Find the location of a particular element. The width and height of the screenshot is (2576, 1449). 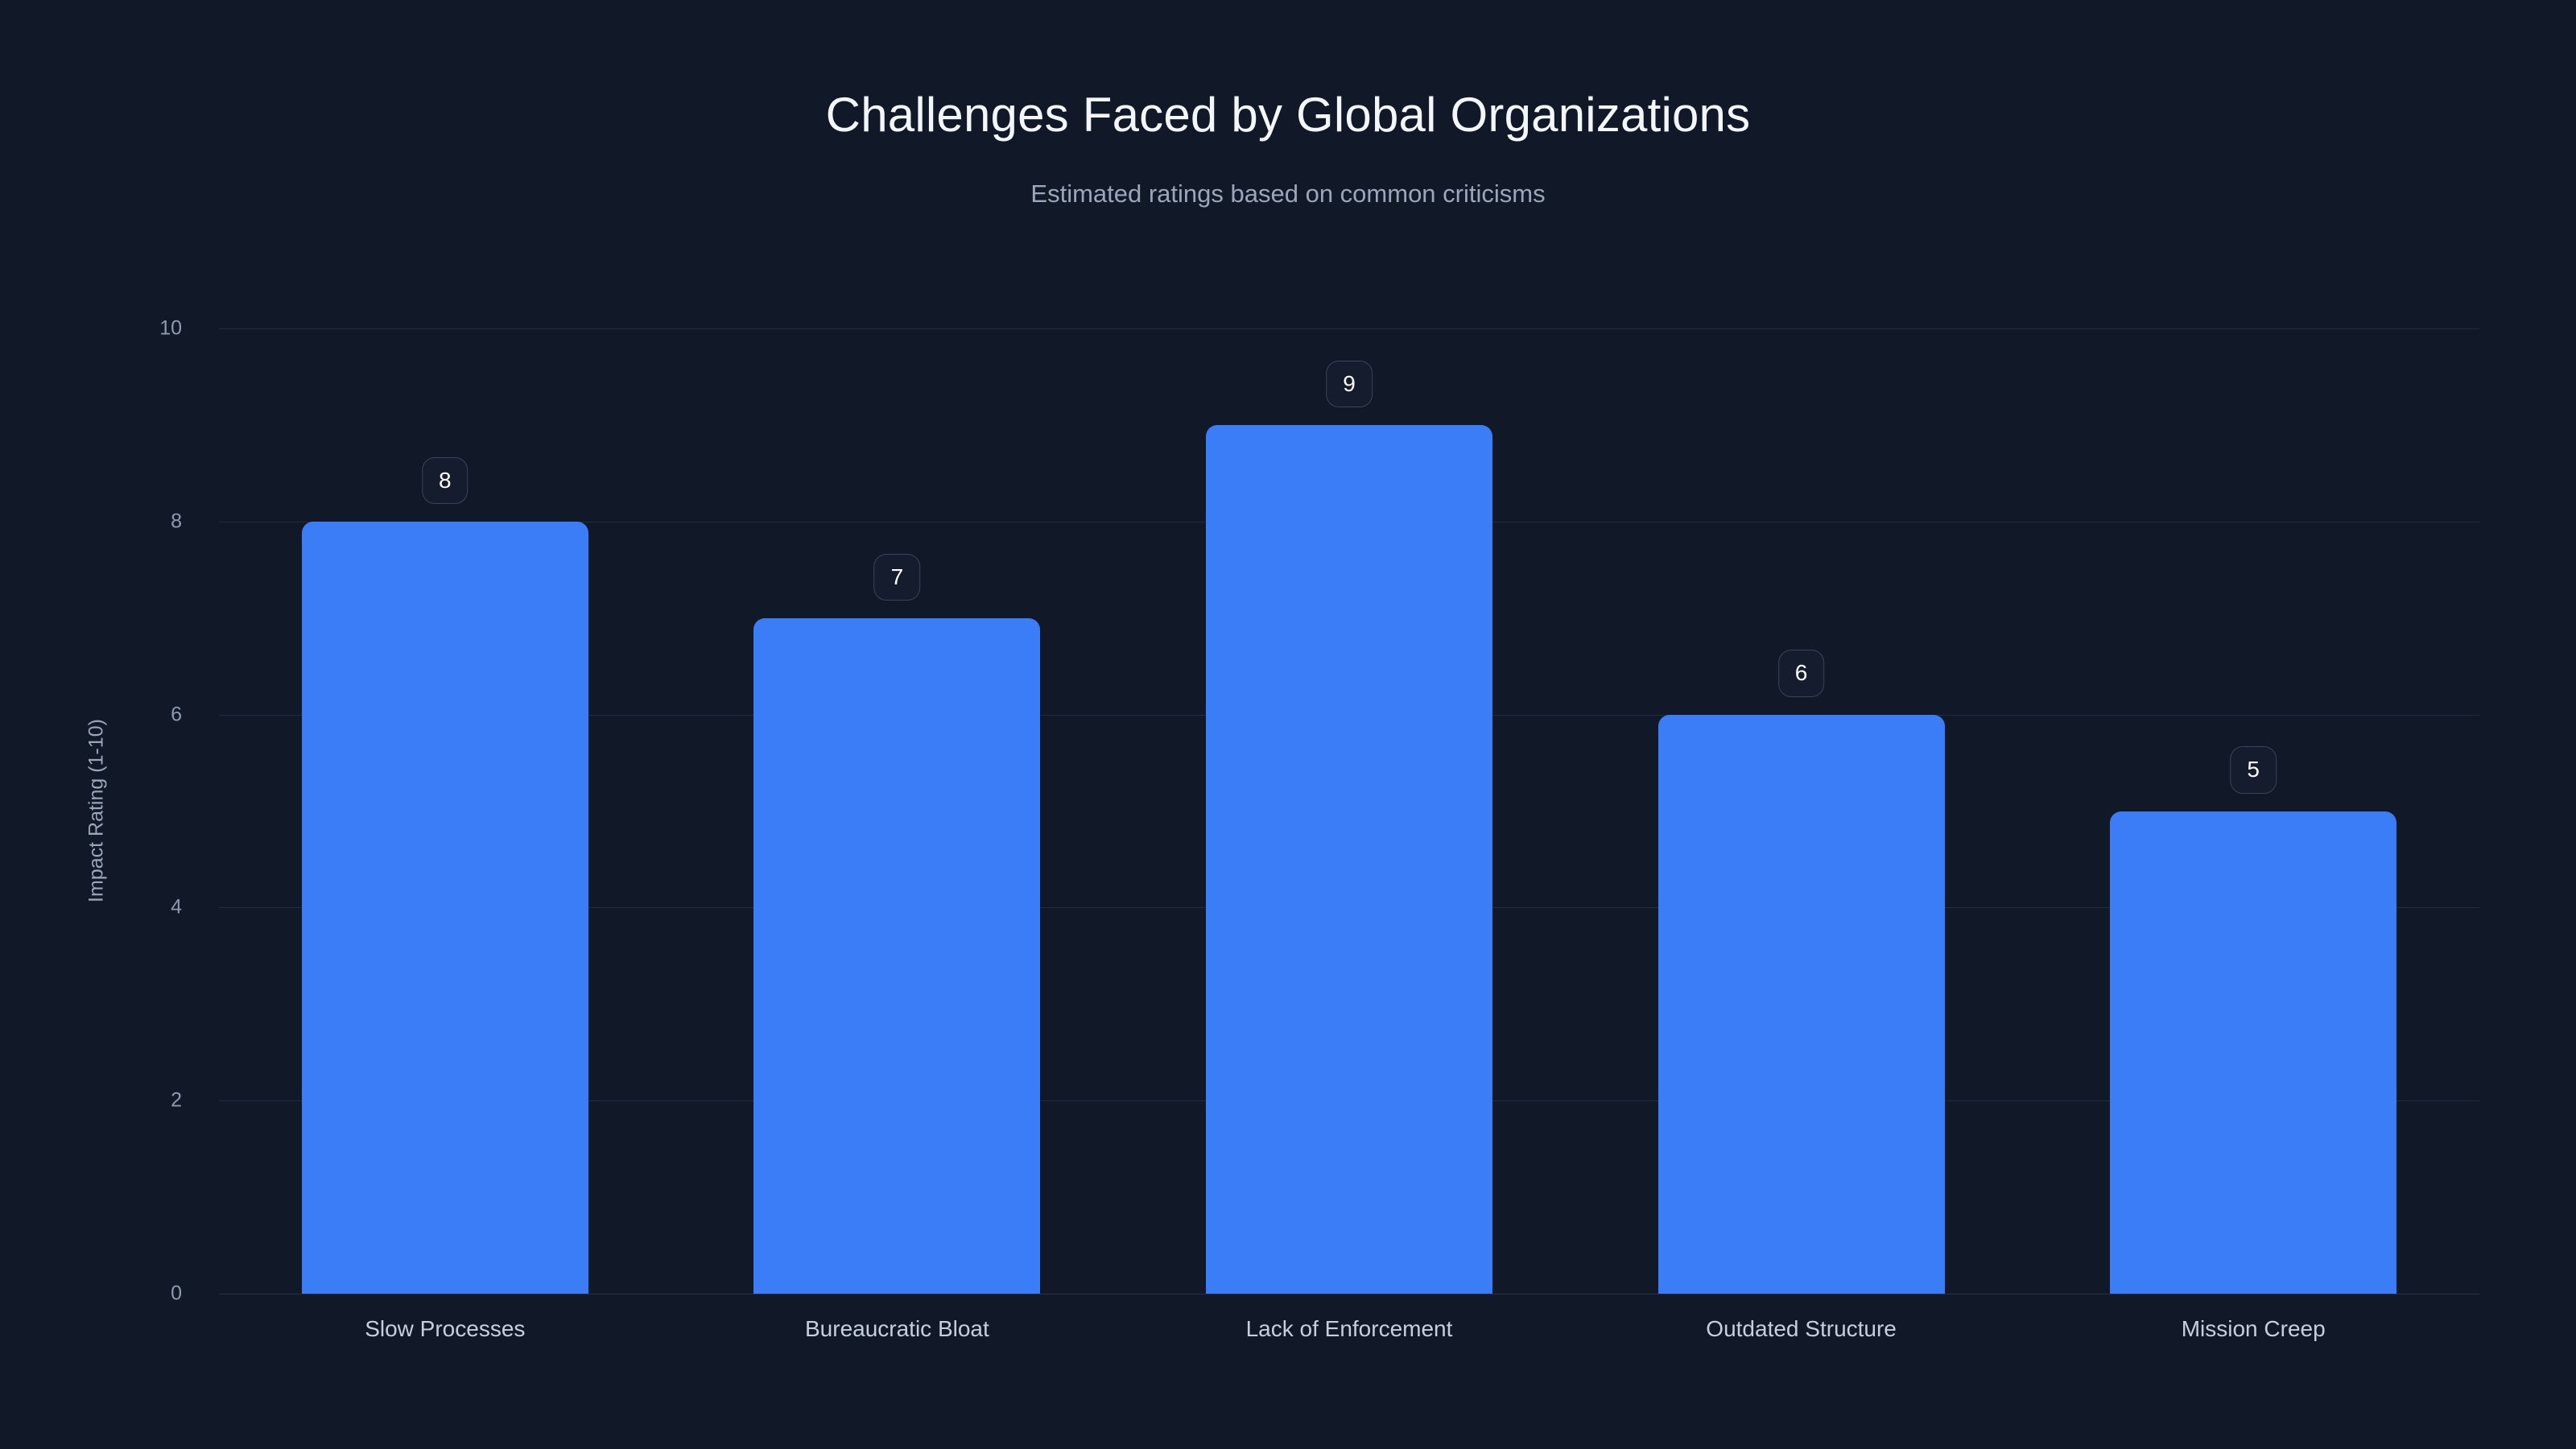

bar-group: 8 is located at coordinates (444, 811).